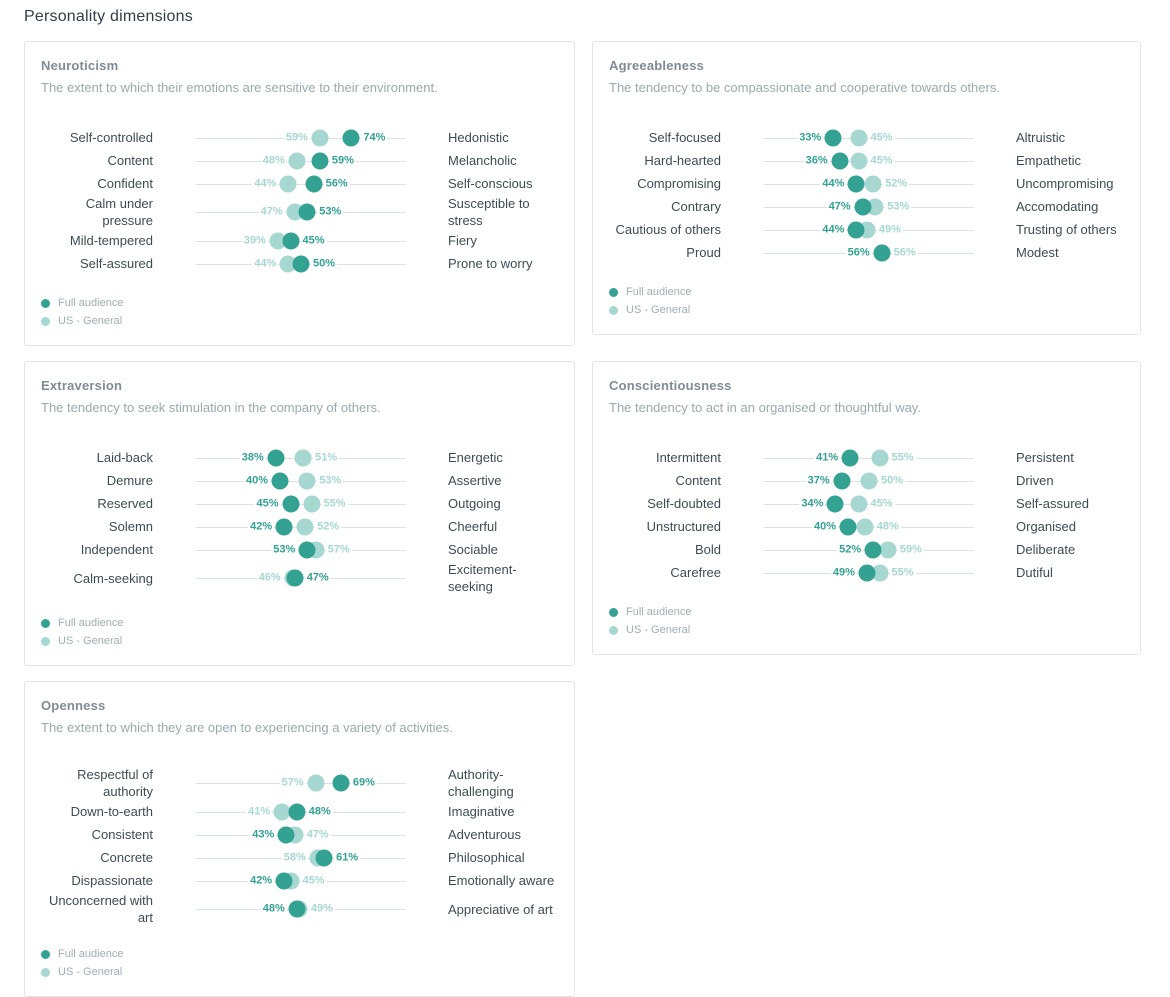  I want to click on trait-row: Self-focused 33% 45% Altruistic, so click(866, 137).